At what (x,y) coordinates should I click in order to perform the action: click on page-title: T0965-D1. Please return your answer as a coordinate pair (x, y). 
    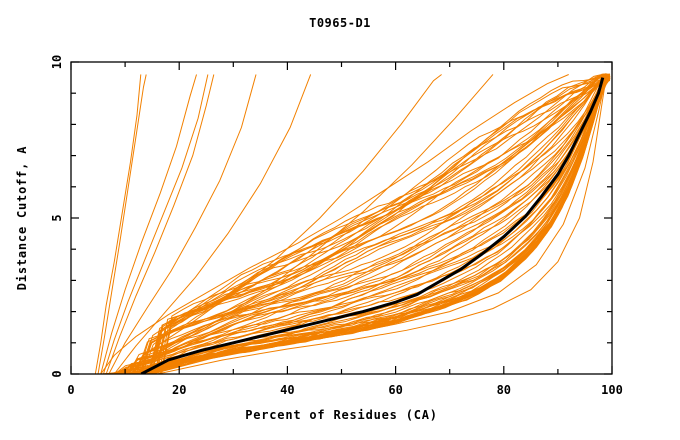
    Looking at the image, I should click on (340, 23).